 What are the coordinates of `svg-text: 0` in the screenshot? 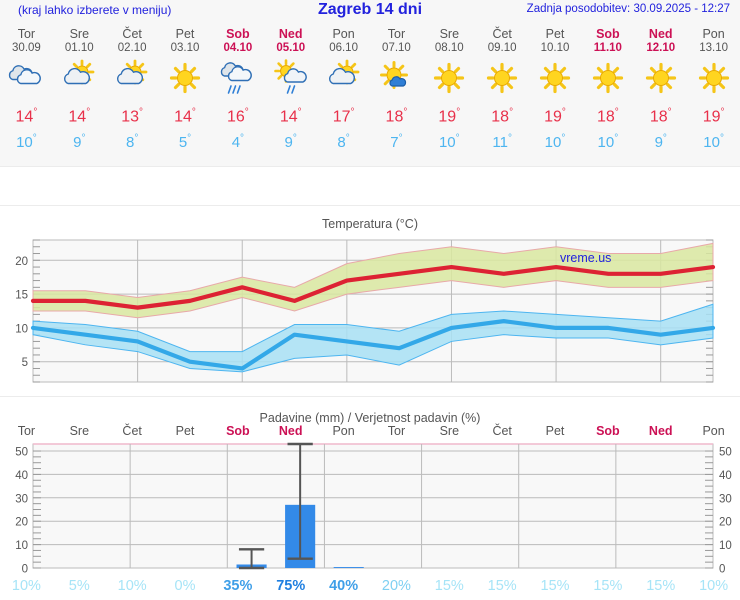 It's located at (722, 570).